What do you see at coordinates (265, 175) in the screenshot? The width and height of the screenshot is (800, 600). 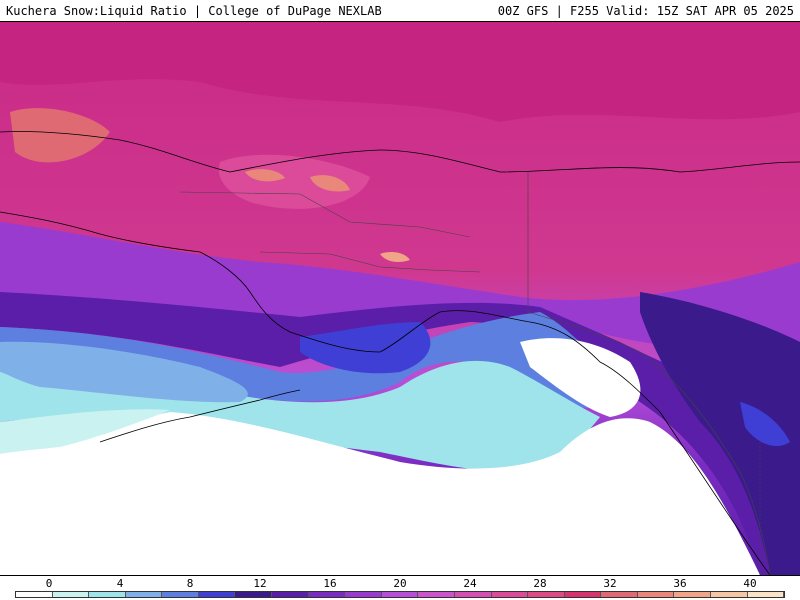 I see `field-salmon-yukon` at bounding box center [265, 175].